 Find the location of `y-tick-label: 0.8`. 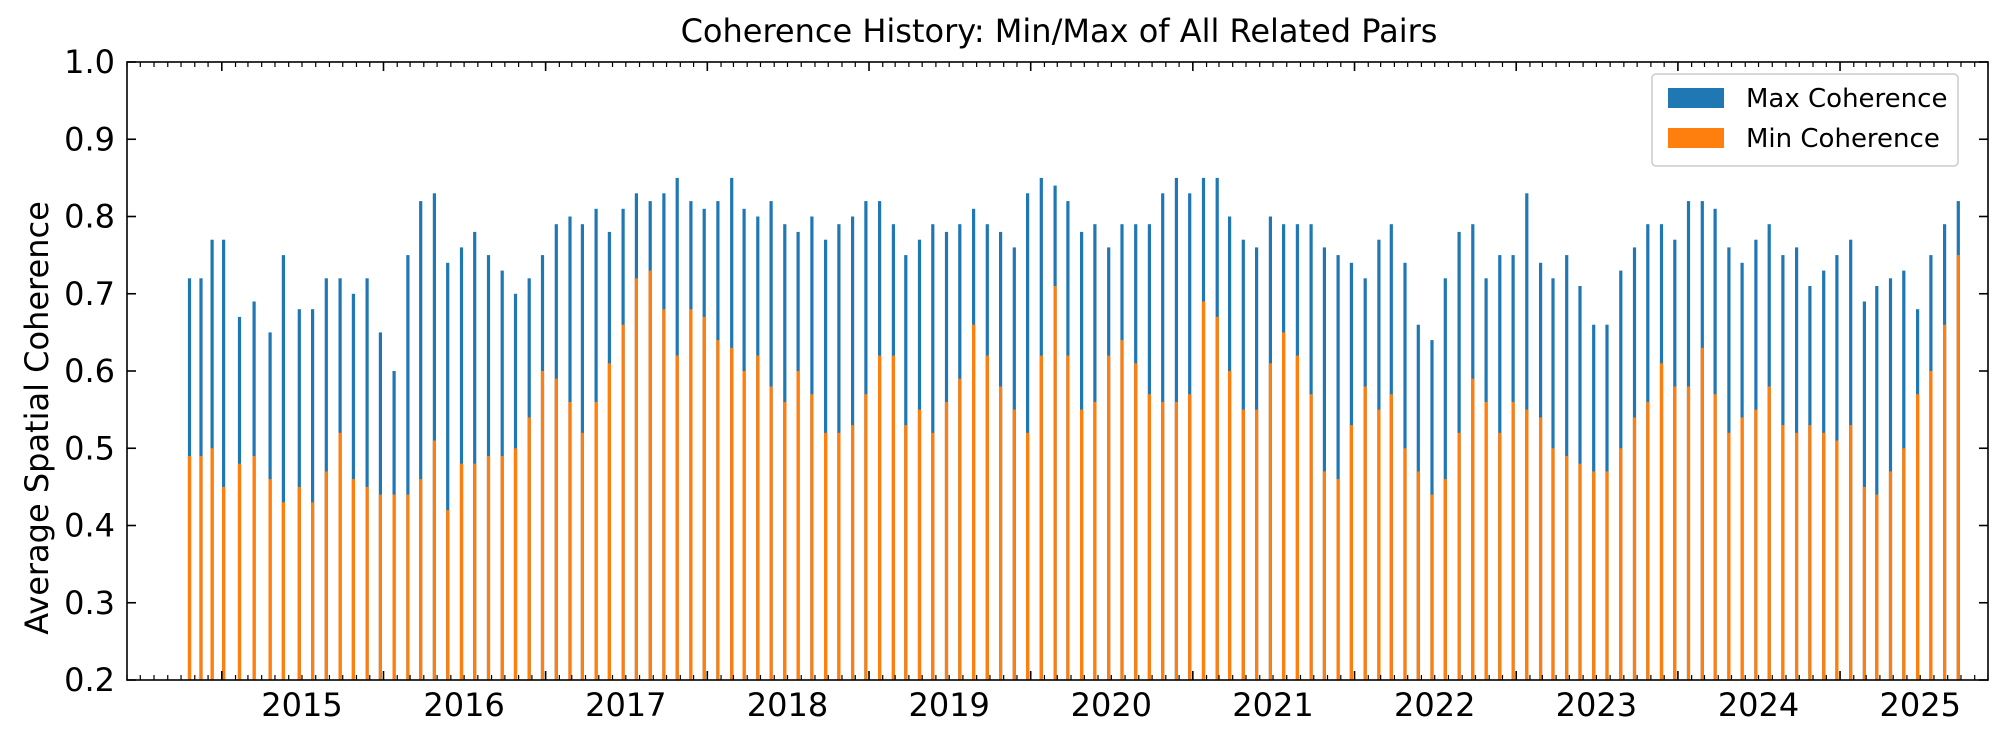

y-tick-label: 0.8 is located at coordinates (89, 217).